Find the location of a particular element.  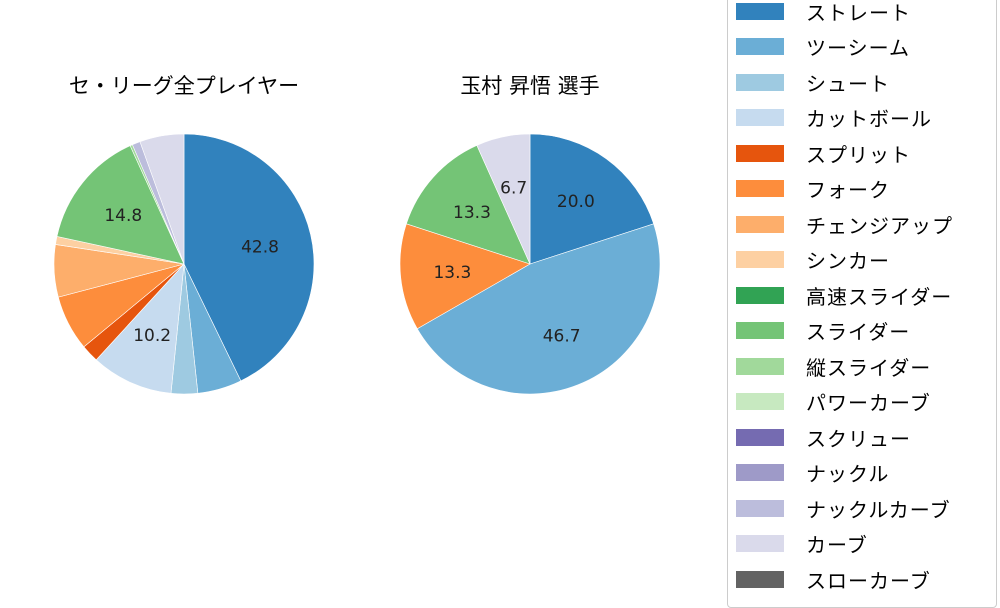

legend-item: ナックル is located at coordinates (813, 473).